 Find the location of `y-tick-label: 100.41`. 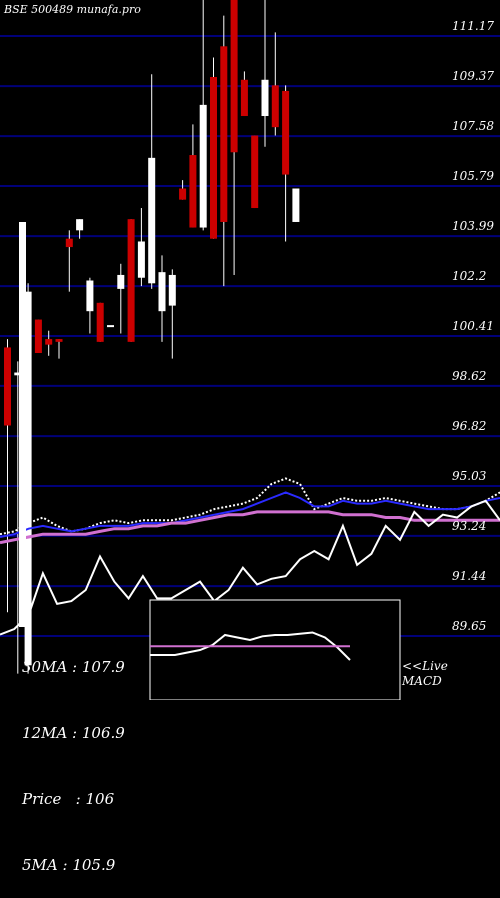

y-tick-label: 100.41 is located at coordinates (473, 326).